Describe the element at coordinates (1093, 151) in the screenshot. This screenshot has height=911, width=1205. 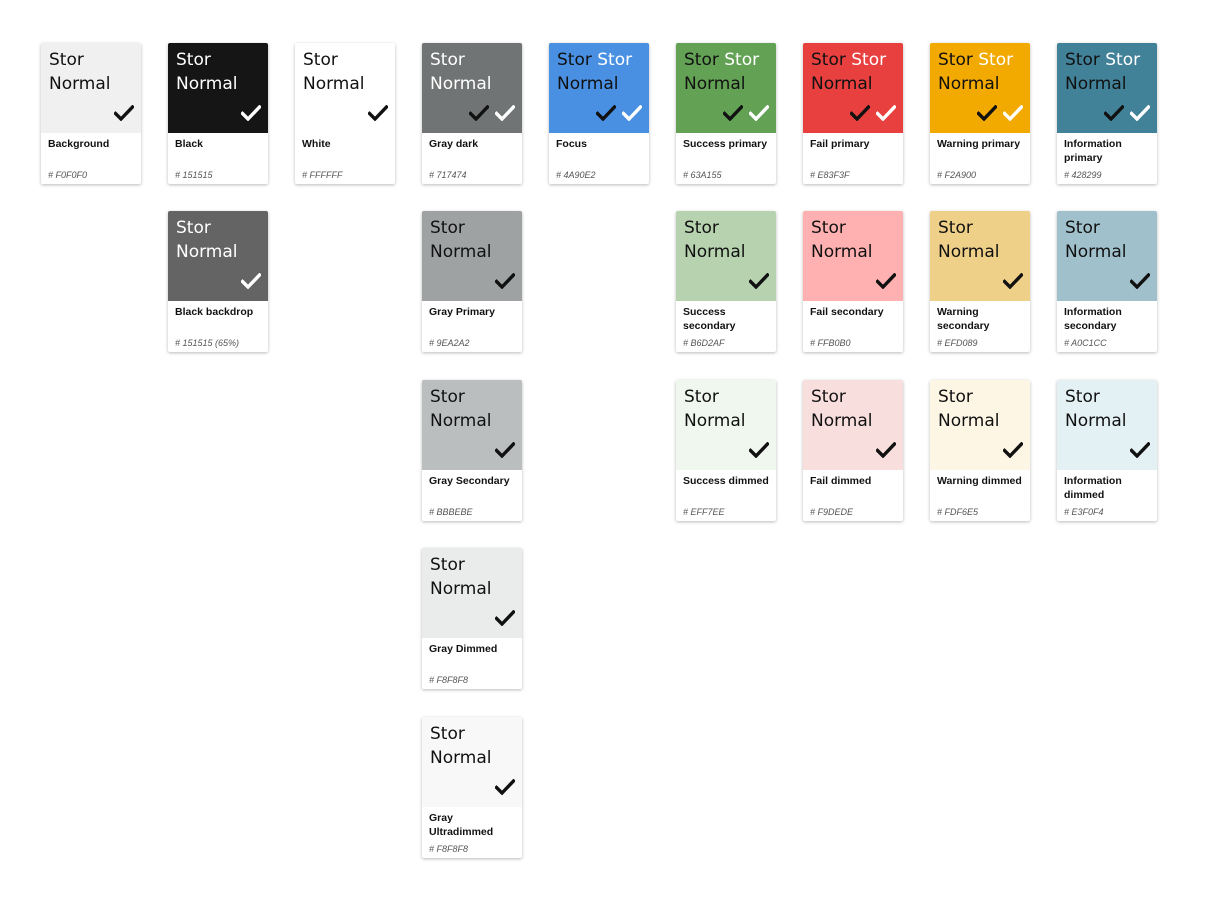
I see `swatch-name: Information primary` at that location.